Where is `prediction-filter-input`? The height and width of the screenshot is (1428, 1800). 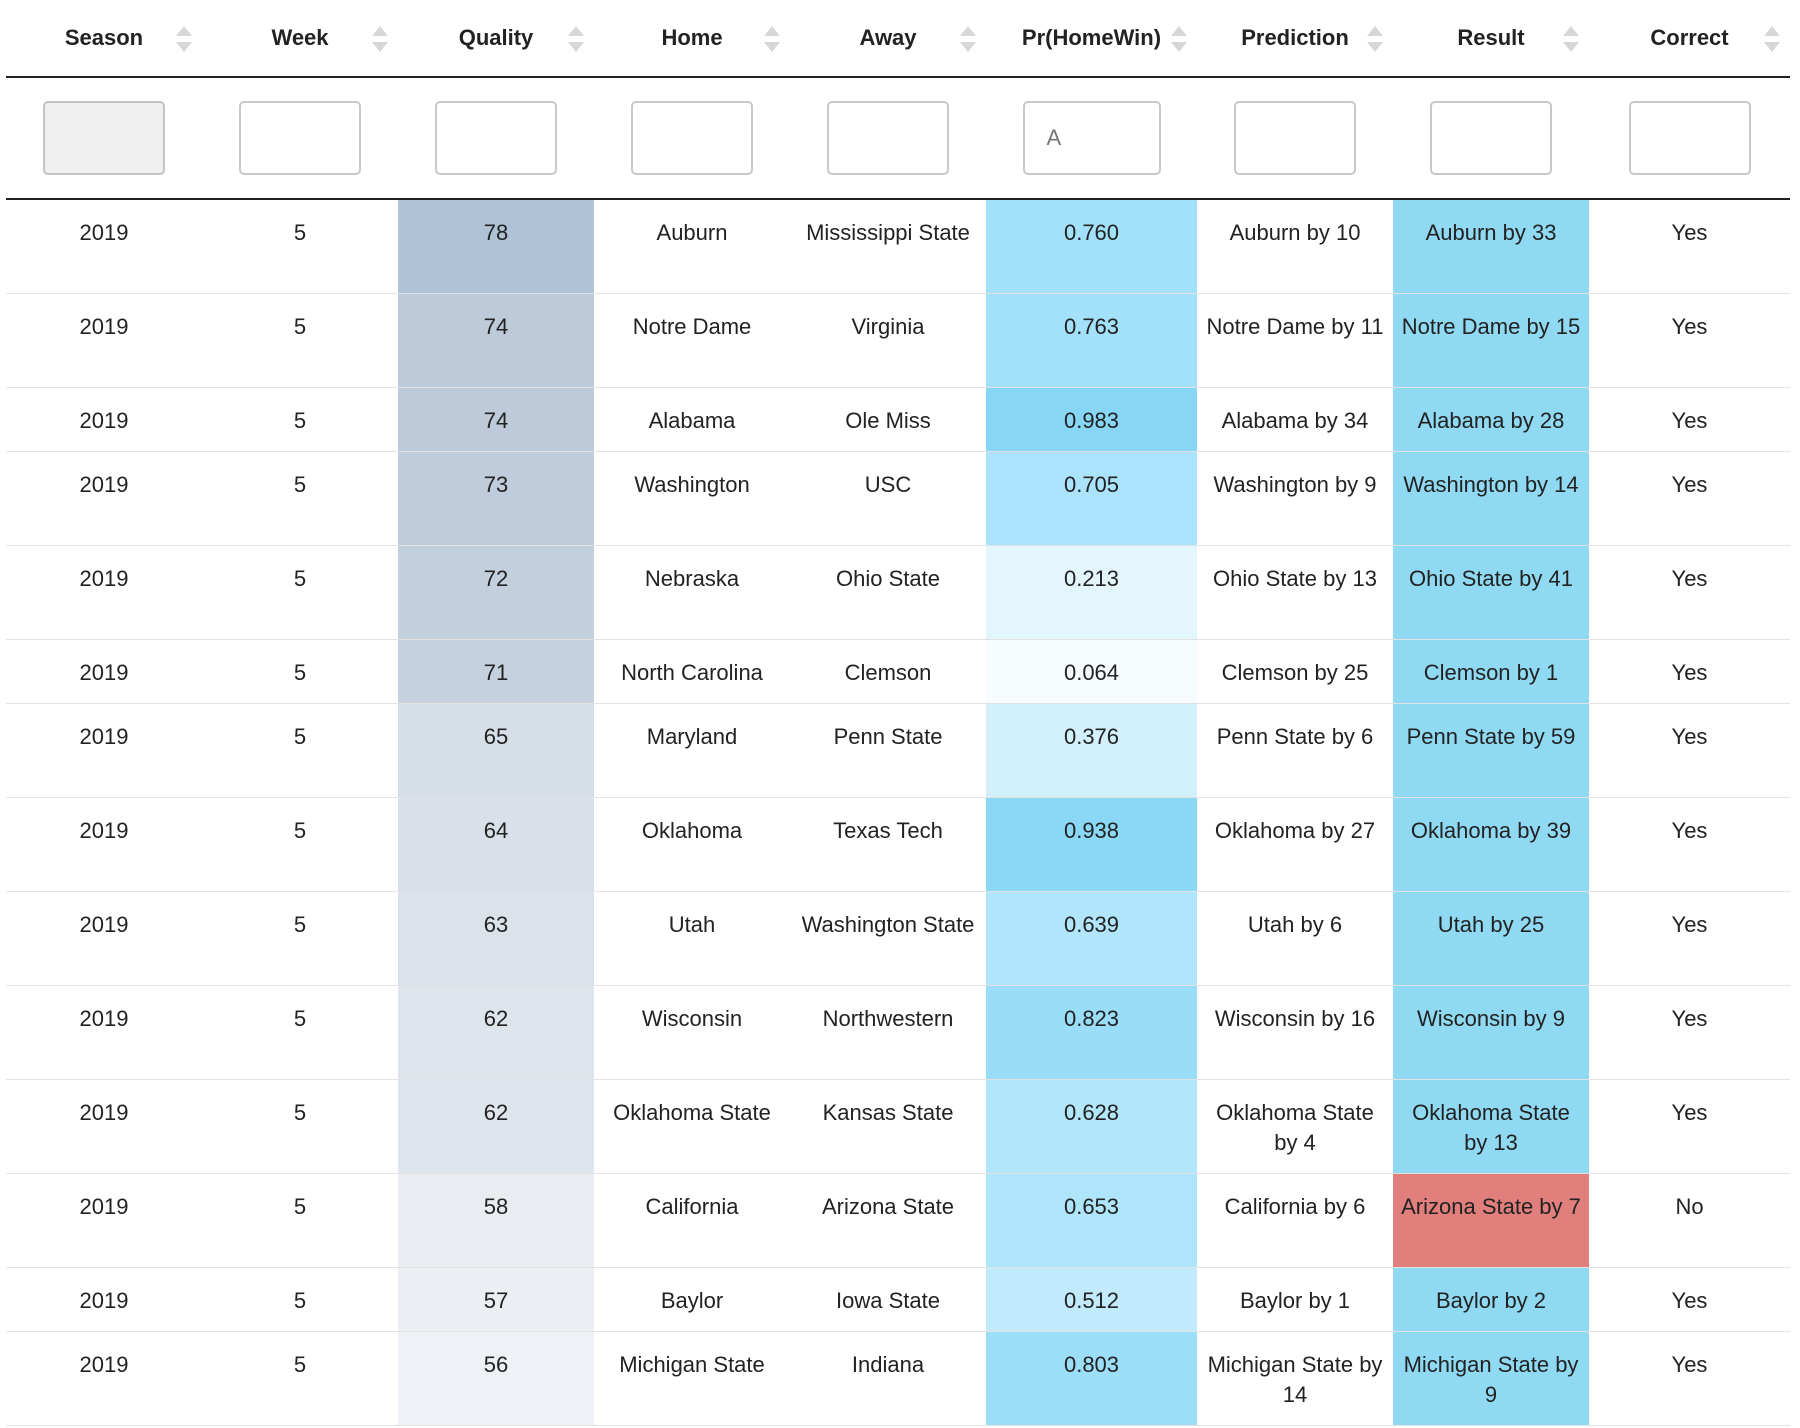
prediction-filter-input is located at coordinates (1295, 138).